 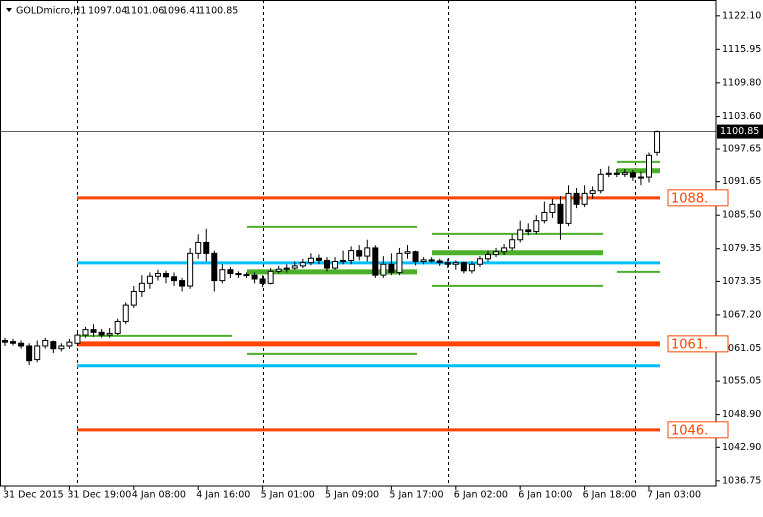 I want to click on level-label: 1046., so click(x=689, y=430).